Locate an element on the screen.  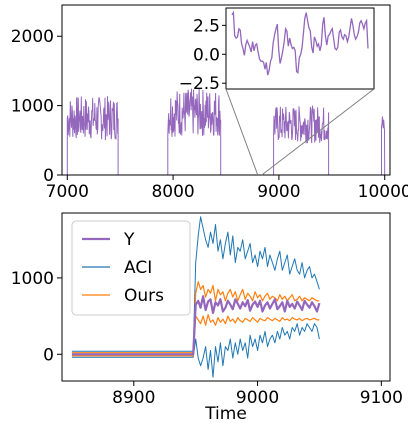
ours-upper-line is located at coordinates (195, 317).